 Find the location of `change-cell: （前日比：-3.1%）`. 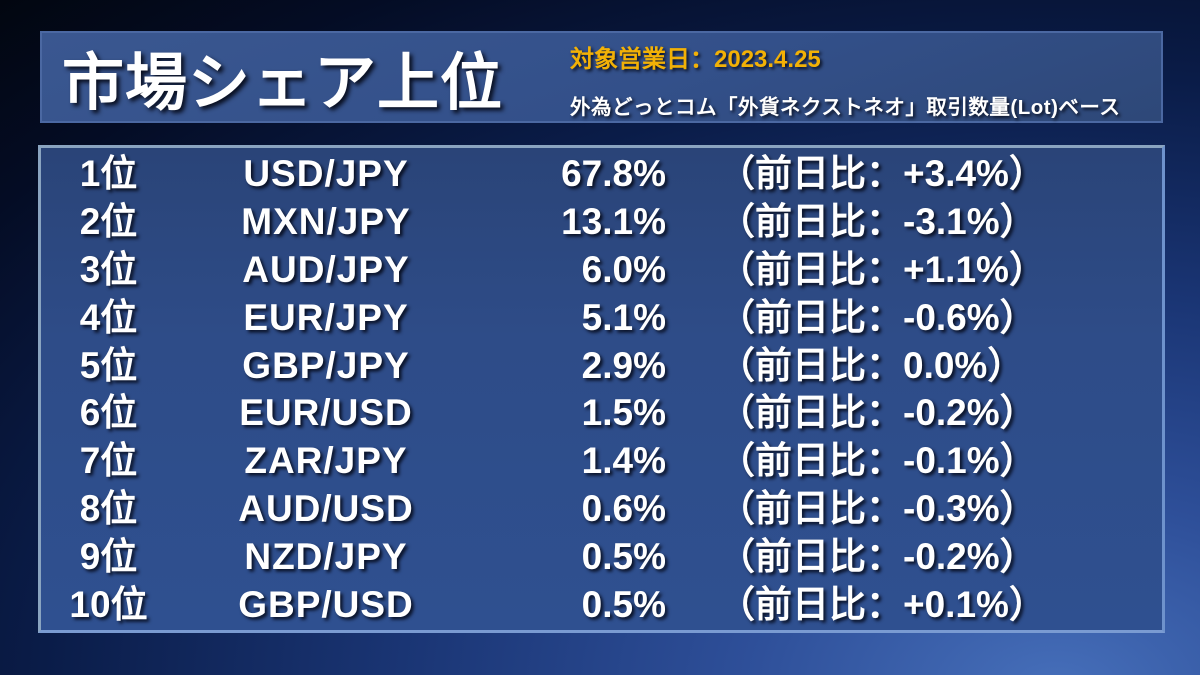

change-cell: （前日比：-3.1%） is located at coordinates (877, 222).